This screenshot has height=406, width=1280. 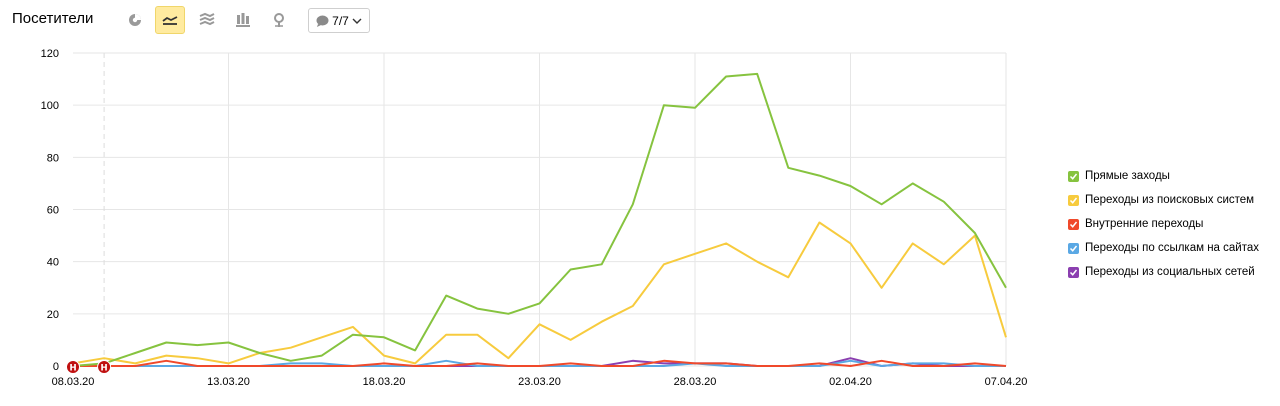 I want to click on pie-chart-button, so click(x=135, y=20).